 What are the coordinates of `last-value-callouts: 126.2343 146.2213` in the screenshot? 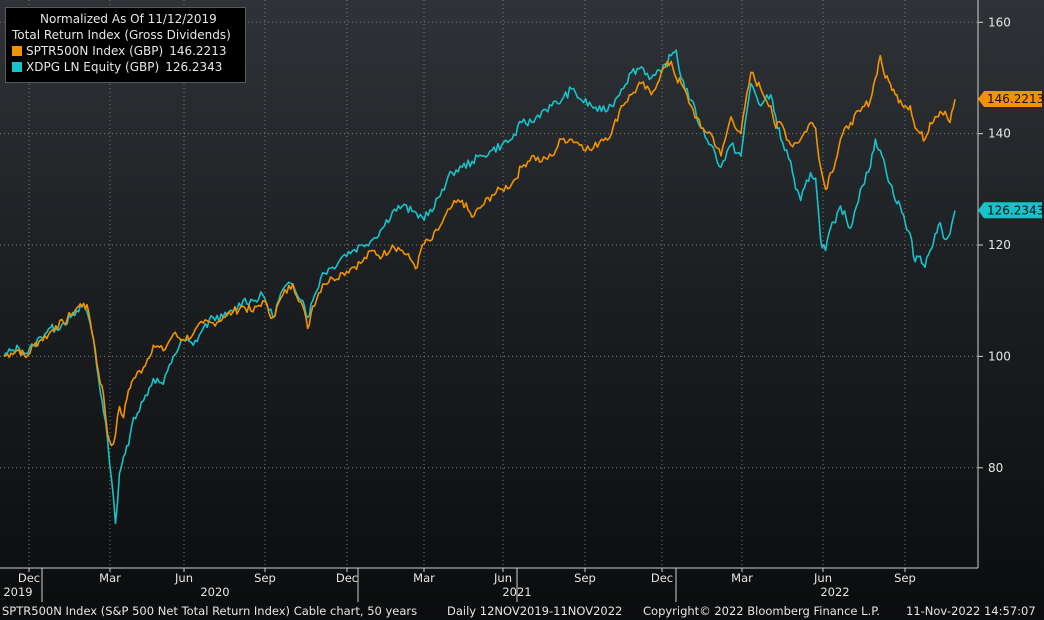 It's located at (1011, 155).